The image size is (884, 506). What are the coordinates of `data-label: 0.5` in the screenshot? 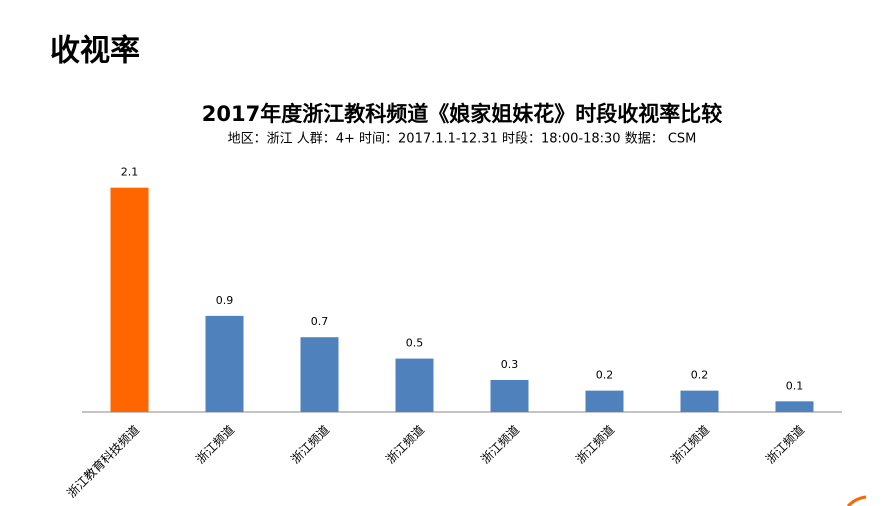 It's located at (415, 343).